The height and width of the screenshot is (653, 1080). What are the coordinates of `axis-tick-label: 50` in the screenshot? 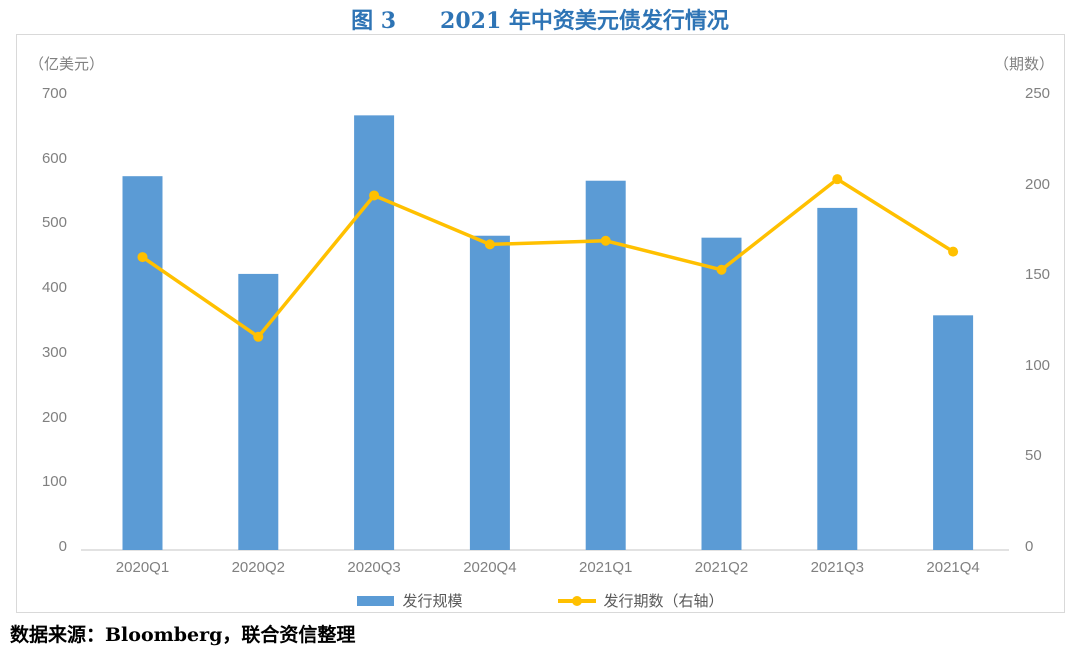 It's located at (1033, 456).